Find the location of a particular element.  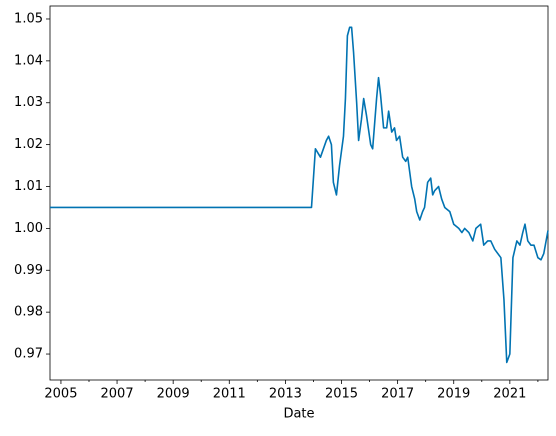

x-tick-label: 2021 is located at coordinates (509, 394).